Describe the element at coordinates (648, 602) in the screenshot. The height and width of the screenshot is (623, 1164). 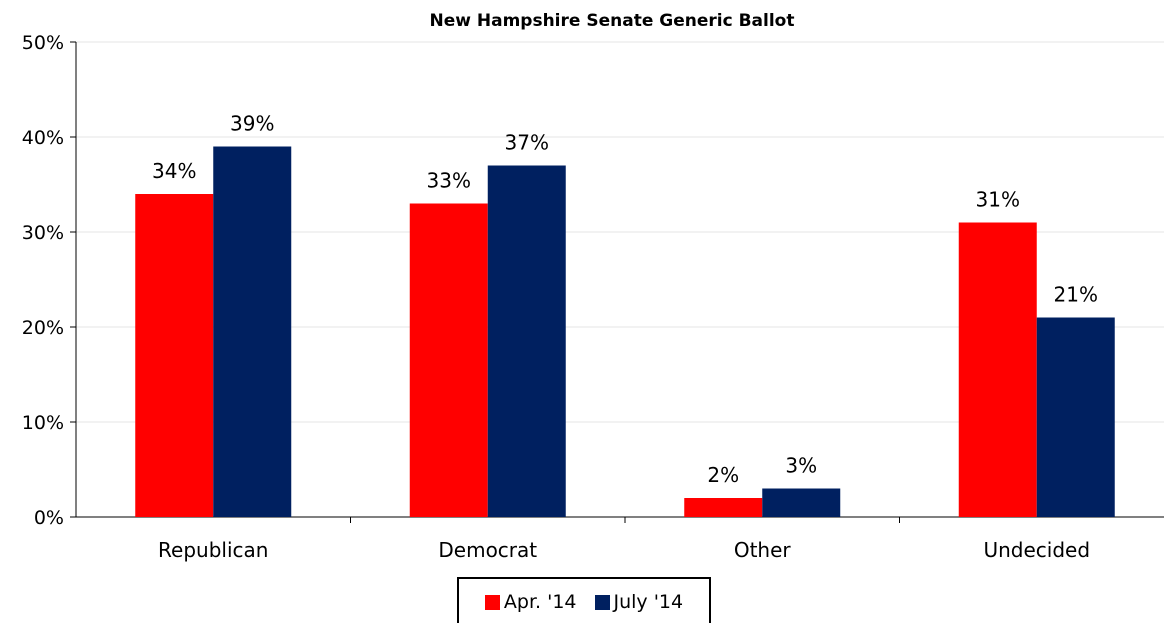
I see `legend-label-july-14: July '14` at that location.